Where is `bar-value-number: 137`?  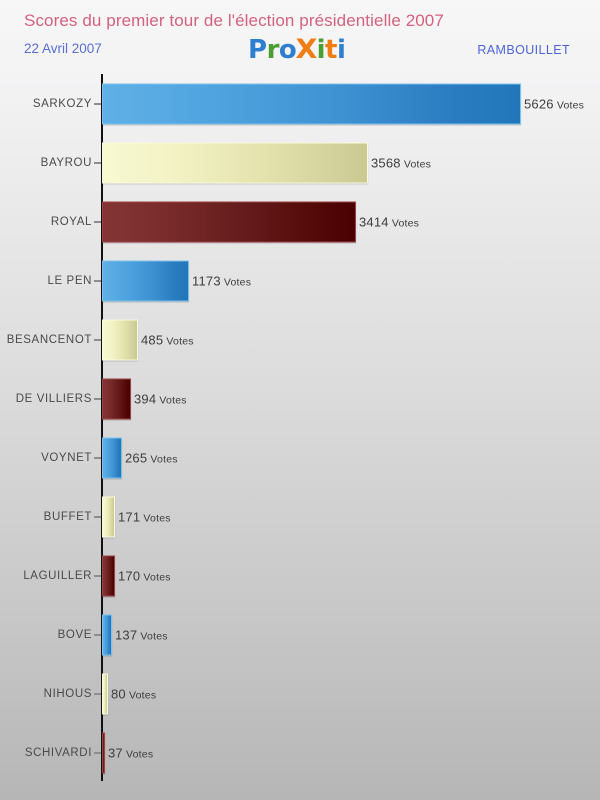
bar-value-number: 137 is located at coordinates (126, 634).